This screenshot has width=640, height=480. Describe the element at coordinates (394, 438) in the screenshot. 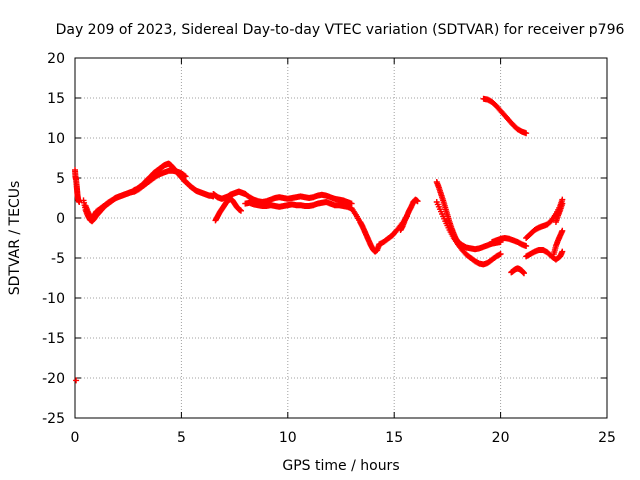

I see `x-tick-label: 15` at that location.